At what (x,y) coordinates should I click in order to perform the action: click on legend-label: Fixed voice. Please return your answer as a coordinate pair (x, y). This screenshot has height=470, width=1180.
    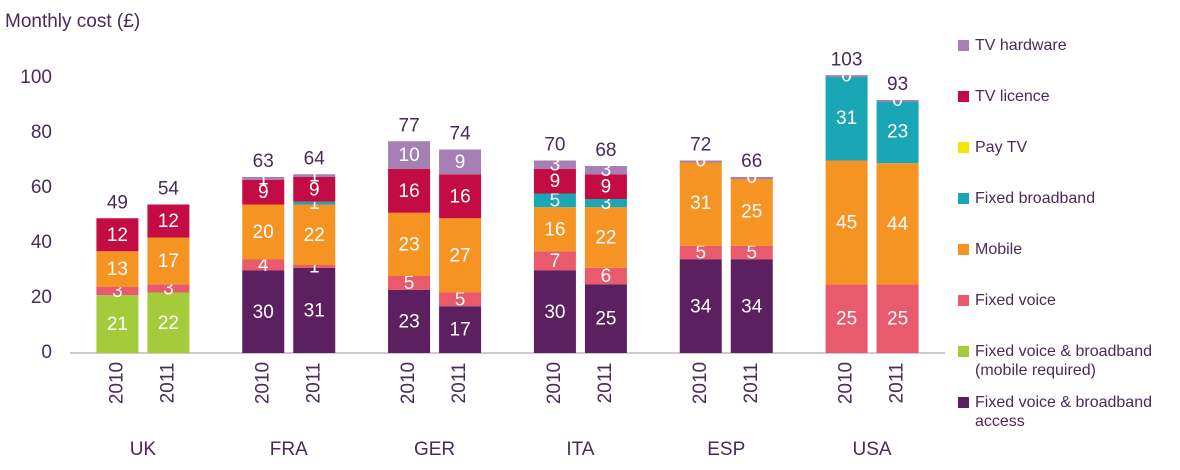
    Looking at the image, I should click on (1015, 300).